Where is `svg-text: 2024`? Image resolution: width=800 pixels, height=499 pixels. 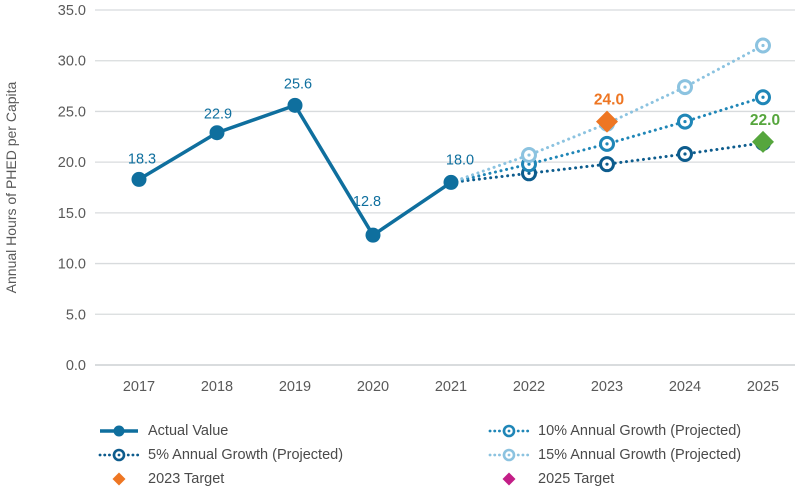
svg-text: 2024 is located at coordinates (685, 387).